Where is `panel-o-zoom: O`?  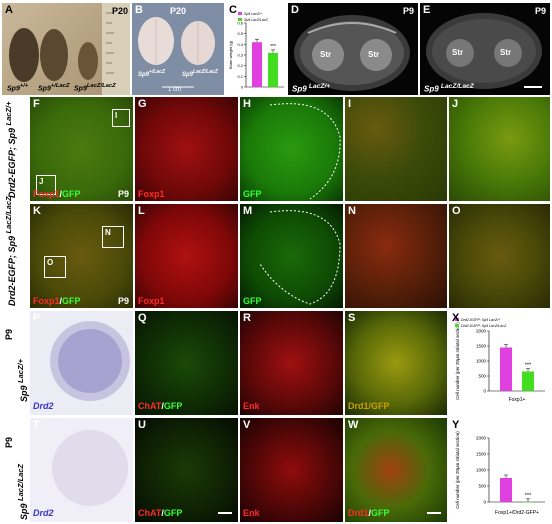 panel-o-zoom: O is located at coordinates (499, 256).